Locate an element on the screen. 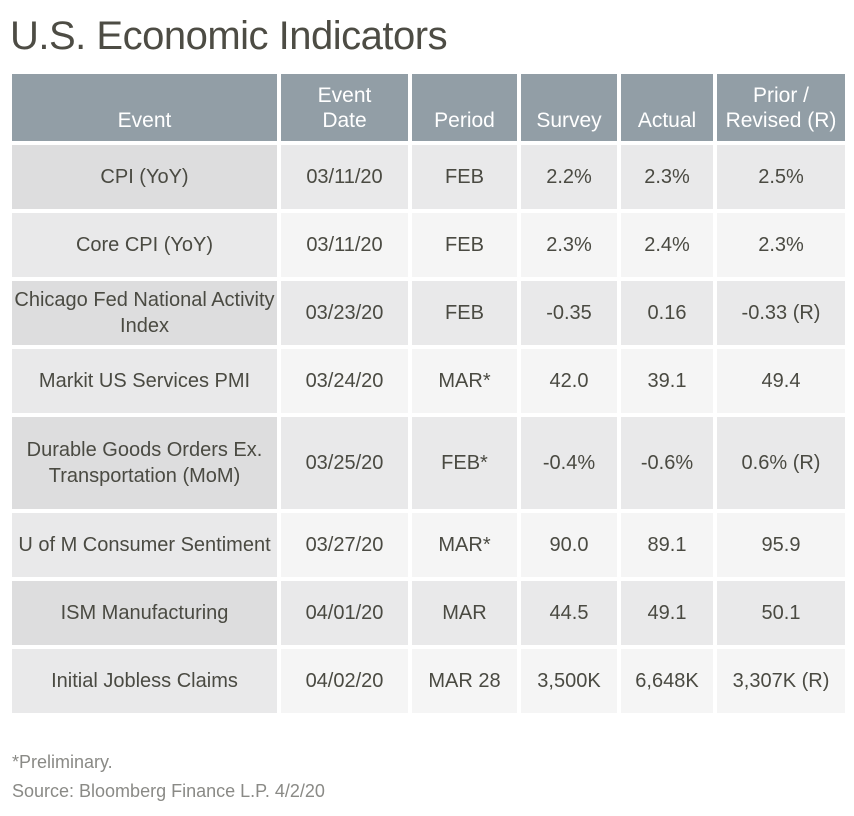 This screenshot has height=816, width=854. cell-survey: 3,500K is located at coordinates (569, 681).